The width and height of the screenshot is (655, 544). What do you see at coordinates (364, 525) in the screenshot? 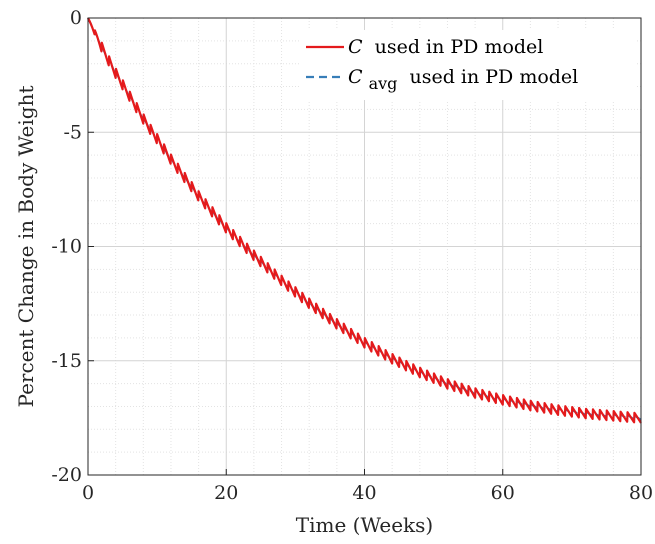
I see `x-axis-label: Time (Weeks)` at bounding box center [364, 525].